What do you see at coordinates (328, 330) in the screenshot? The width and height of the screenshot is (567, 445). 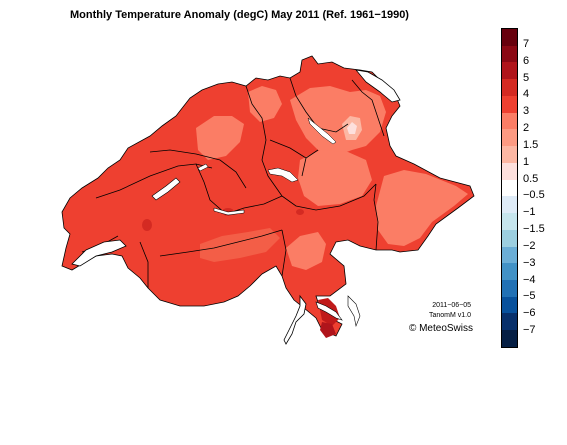 I see `warmer-spot-mendrisio` at bounding box center [328, 330].